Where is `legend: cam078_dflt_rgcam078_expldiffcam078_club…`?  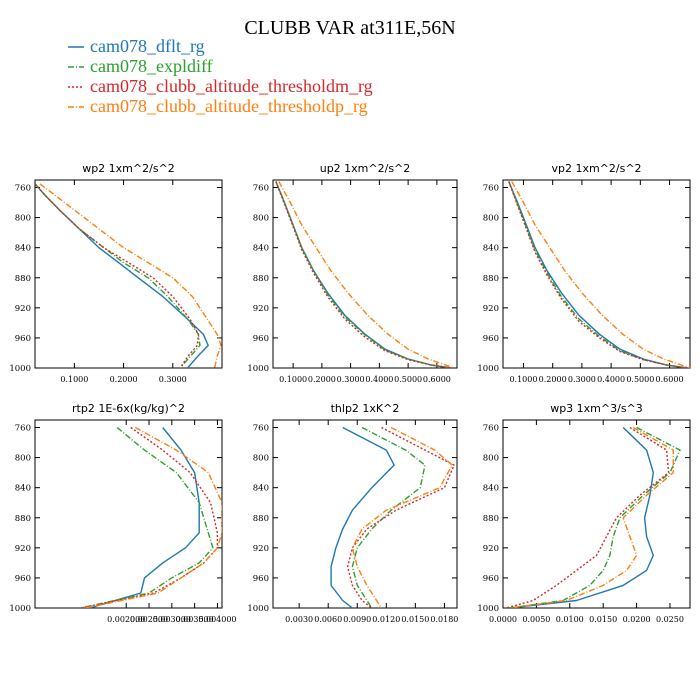 legend: cam078_dflt_rgcam078_expldiffcam078_club… is located at coordinates (220, 76).